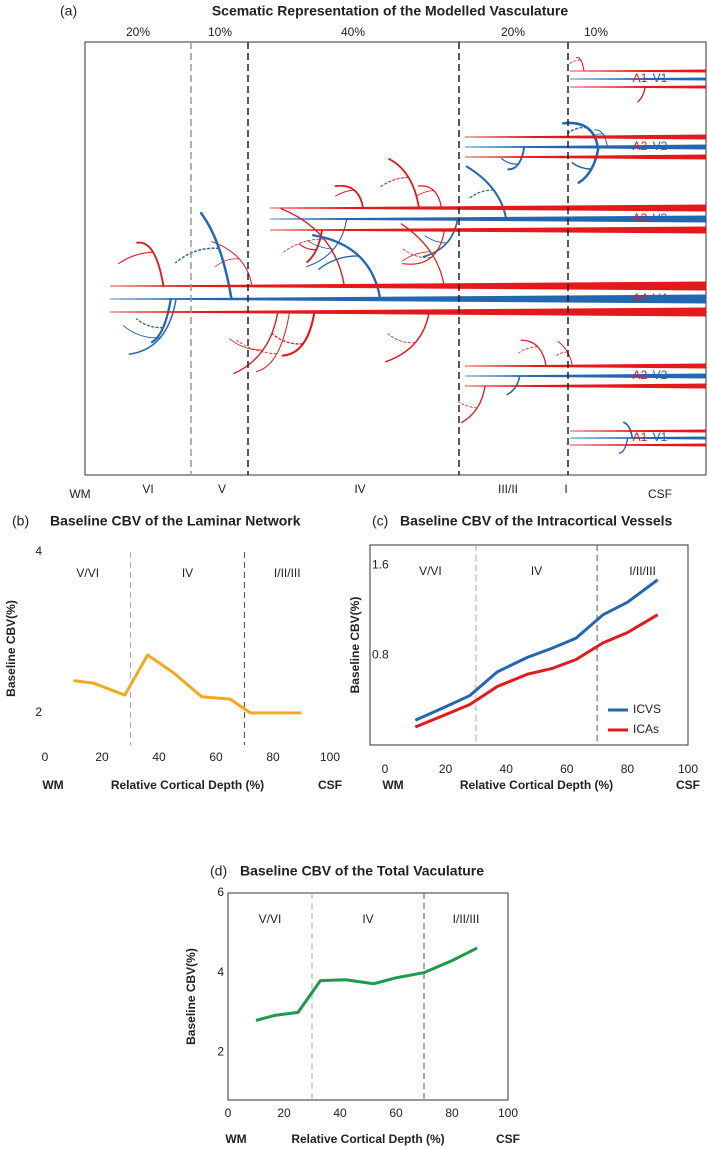 The height and width of the screenshot is (1149, 709). Describe the element at coordinates (660, 298) in the screenshot. I see `vein-label: V4` at that location.